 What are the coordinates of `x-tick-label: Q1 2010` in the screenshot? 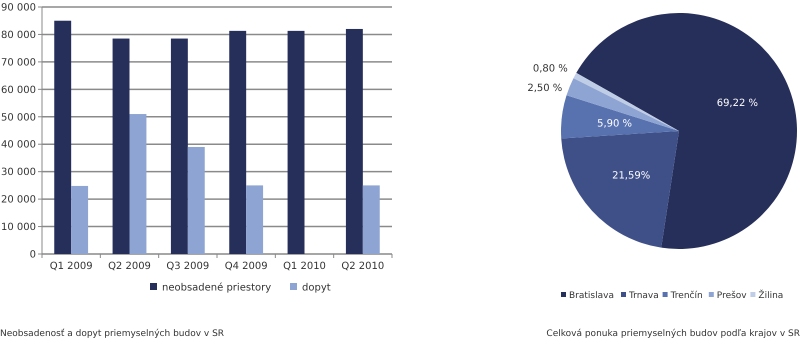 It's located at (304, 266).